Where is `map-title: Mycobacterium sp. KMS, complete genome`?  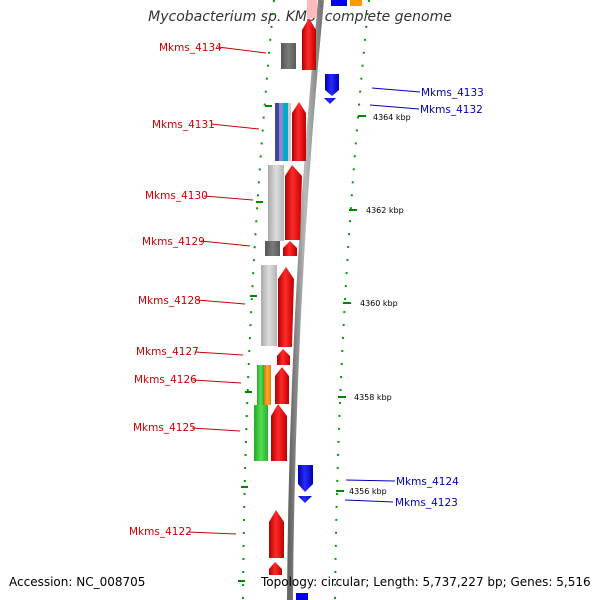 map-title: Mycobacterium sp. KMS, complete genome is located at coordinates (300, 17).